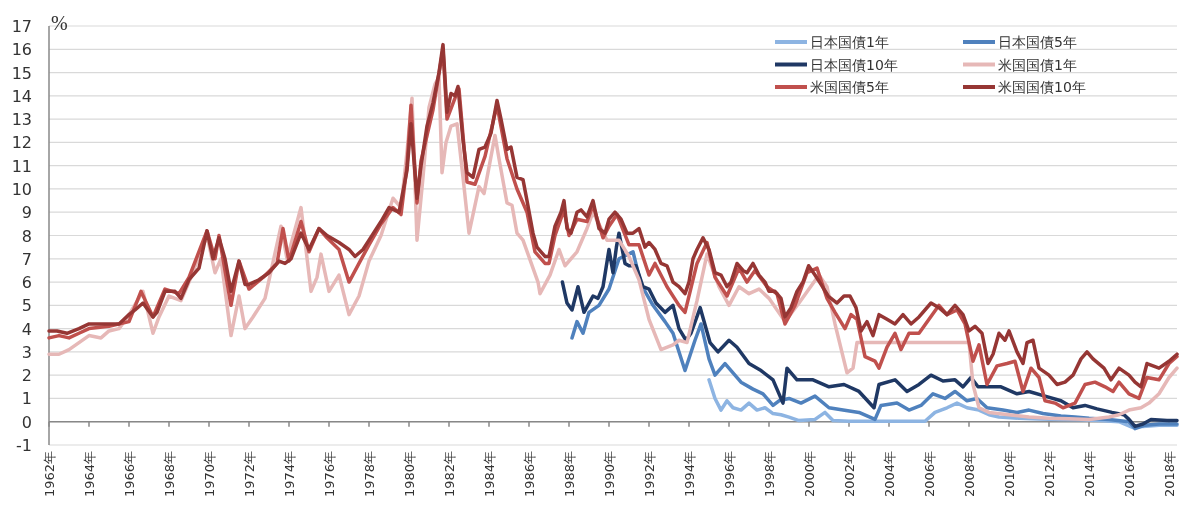 The width and height of the screenshot is (1179, 510). Describe the element at coordinates (26, 352) in the screenshot. I see `y-tick-label: 3` at that location.